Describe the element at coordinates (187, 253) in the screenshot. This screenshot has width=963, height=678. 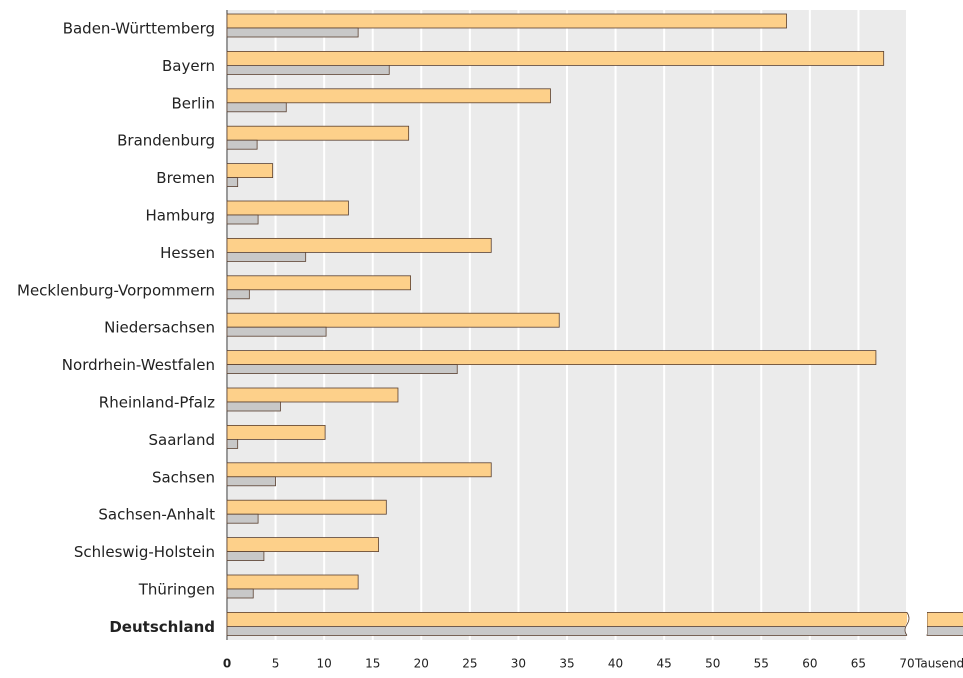
I see `category-label: Hessen` at that location.